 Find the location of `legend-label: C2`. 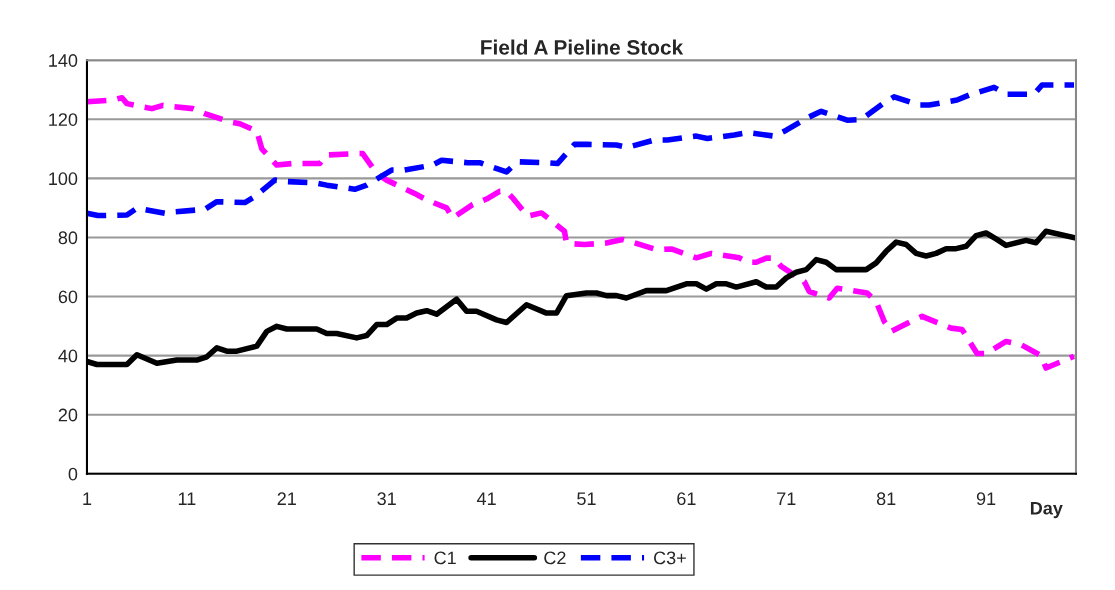

legend-label: C2 is located at coordinates (555, 558).